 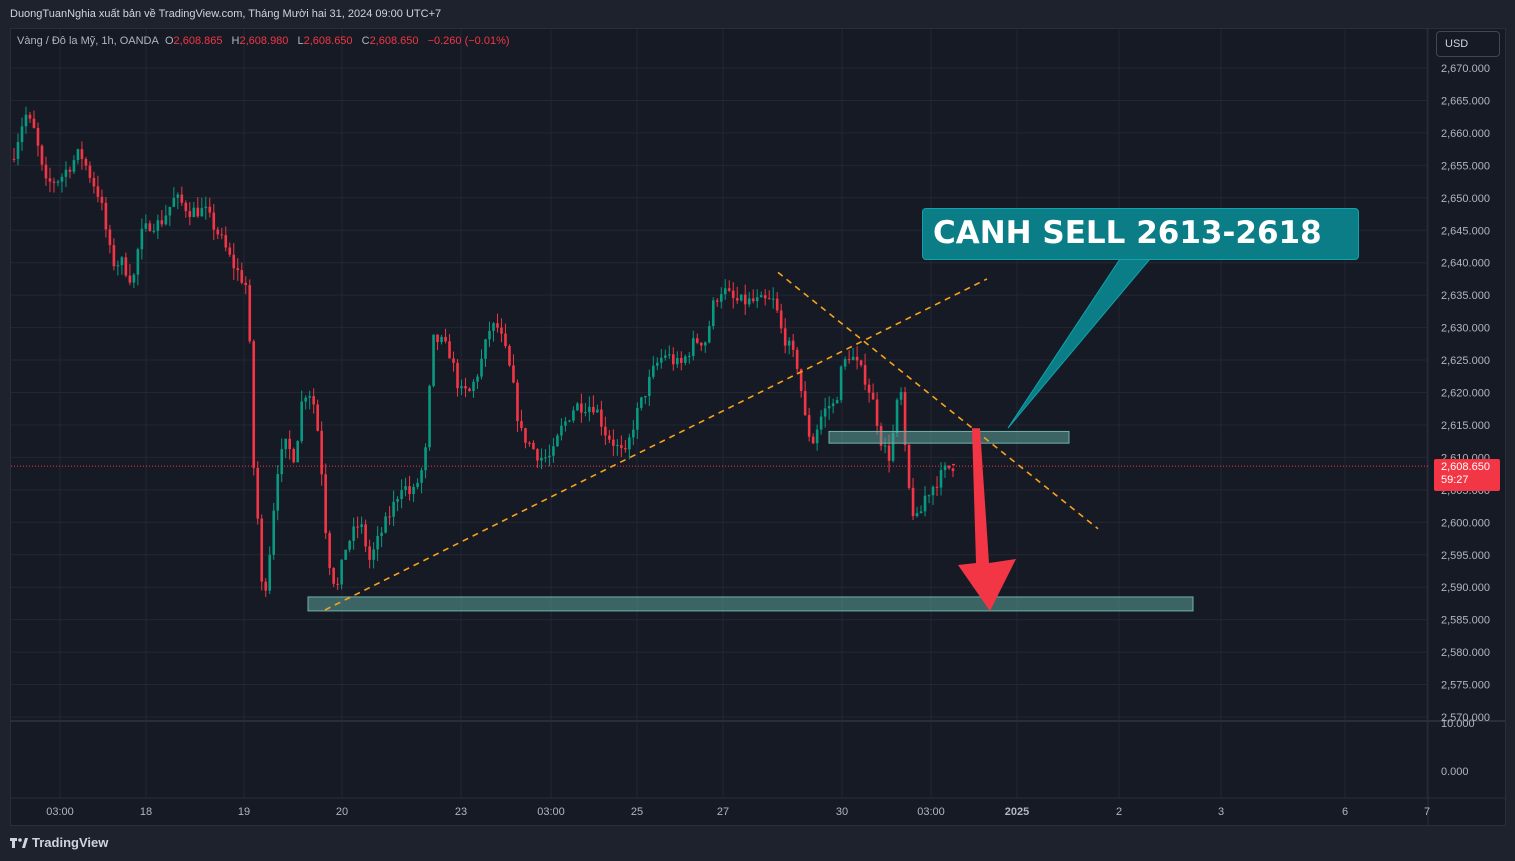 What do you see at coordinates (328, 41) in the screenshot?
I see `low-value: 2,608.650` at bounding box center [328, 41].